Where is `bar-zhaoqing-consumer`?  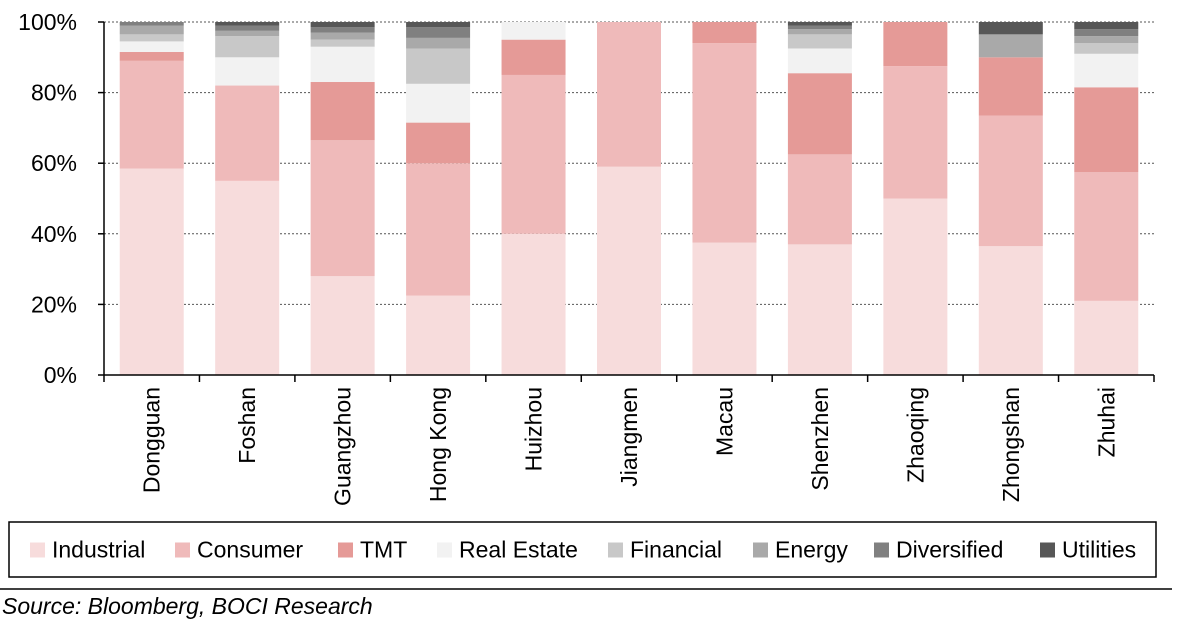
bar-zhaoqing-consumer is located at coordinates (915, 132).